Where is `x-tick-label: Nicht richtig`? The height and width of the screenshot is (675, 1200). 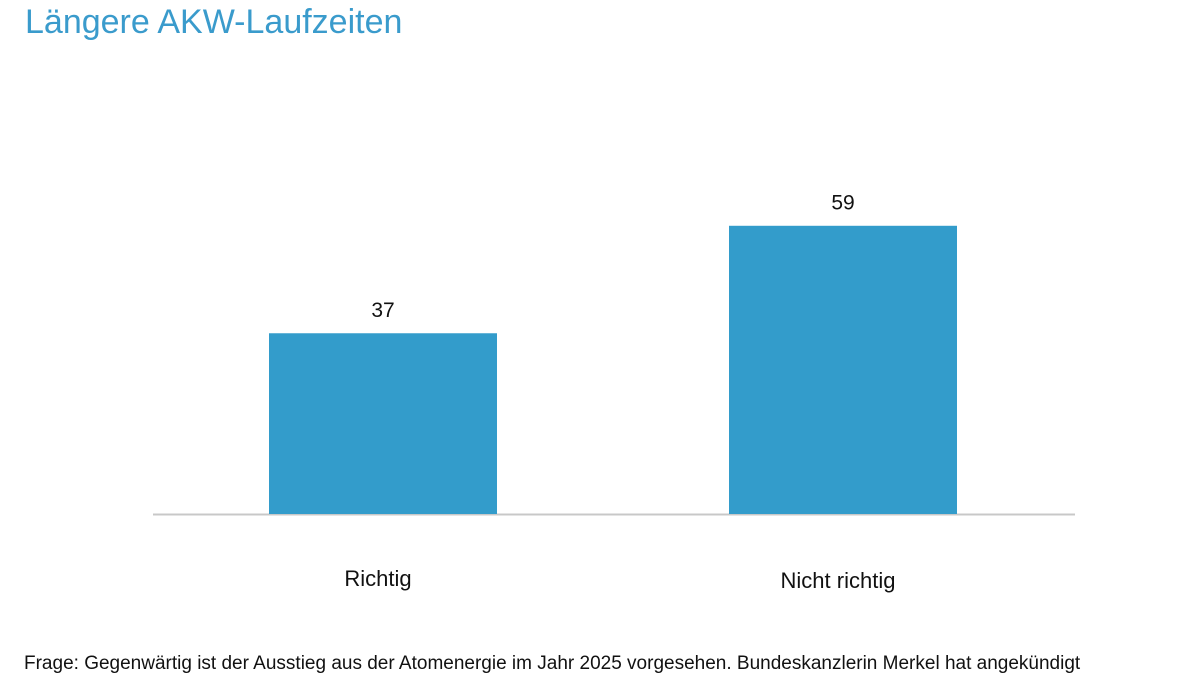
x-tick-label: Nicht richtig is located at coordinates (838, 580).